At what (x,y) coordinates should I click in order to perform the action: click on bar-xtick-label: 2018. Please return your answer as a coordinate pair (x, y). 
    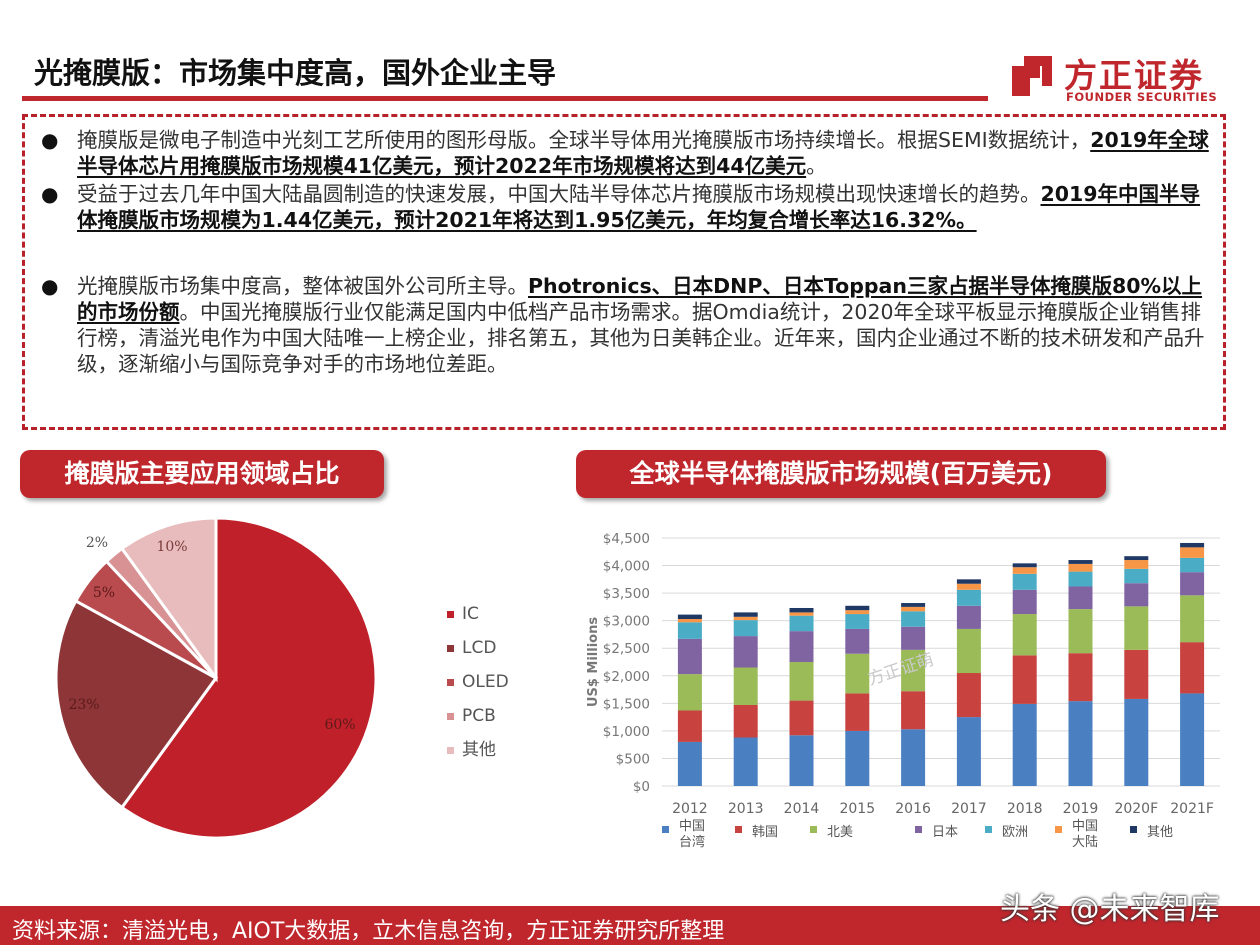
    Looking at the image, I should click on (1025, 809).